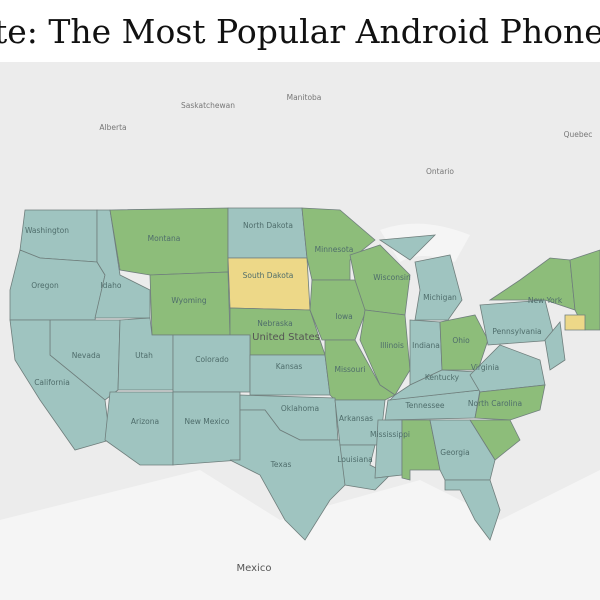  Describe the element at coordinates (268, 275) in the screenshot. I see `state-label: South Dakota` at that location.